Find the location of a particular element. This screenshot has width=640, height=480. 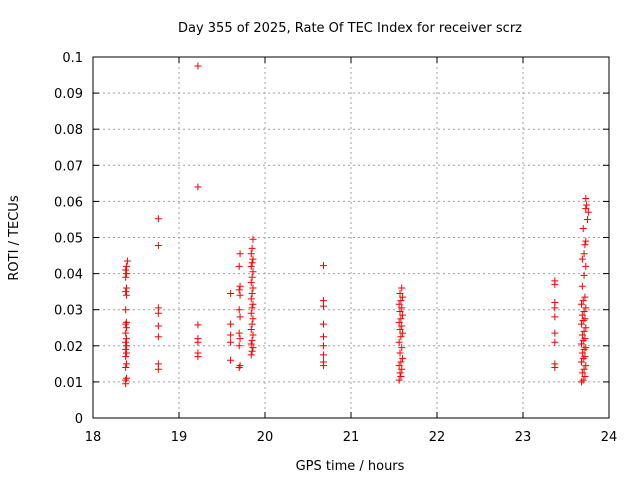

x-tick-label: 23 is located at coordinates (523, 437).